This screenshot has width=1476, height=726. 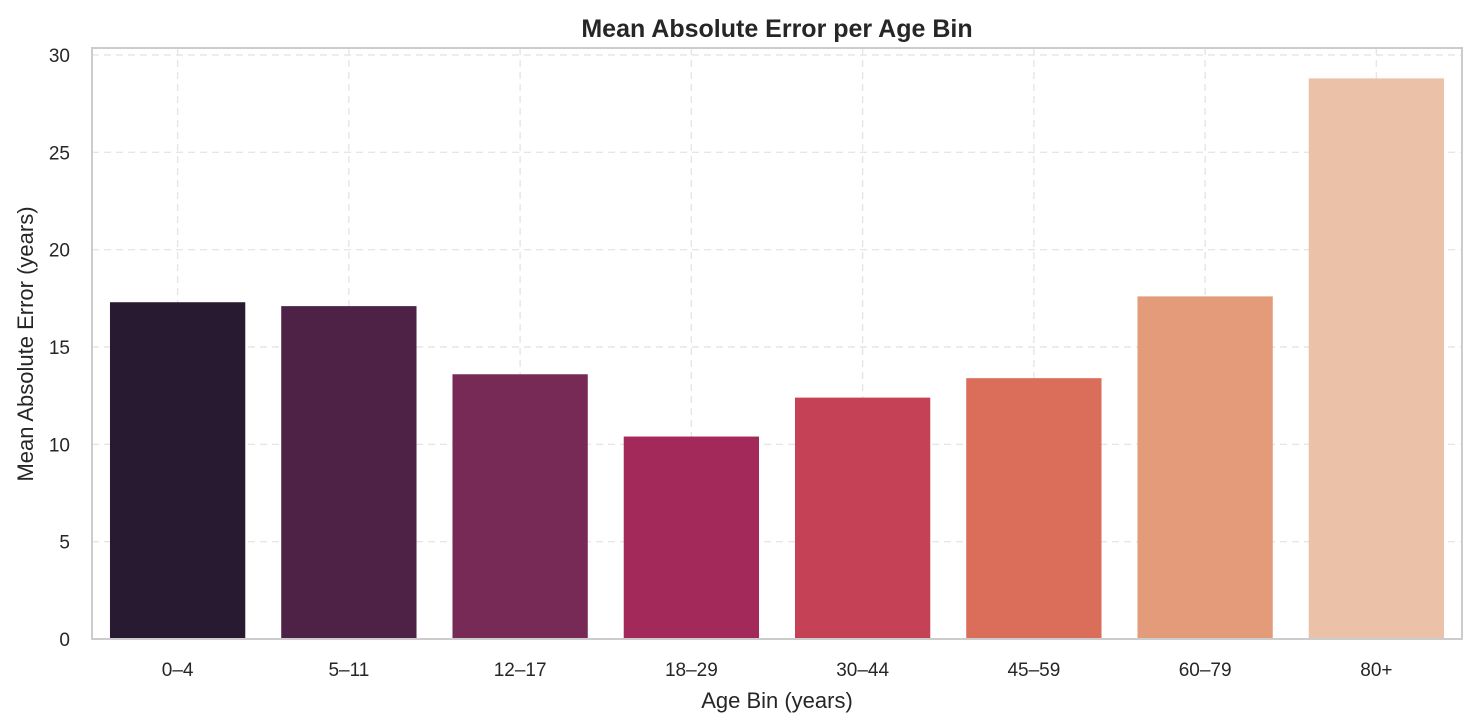 What do you see at coordinates (25, 343) in the screenshot?
I see `y-axis-label: Mean Absolute Error (years)` at bounding box center [25, 343].